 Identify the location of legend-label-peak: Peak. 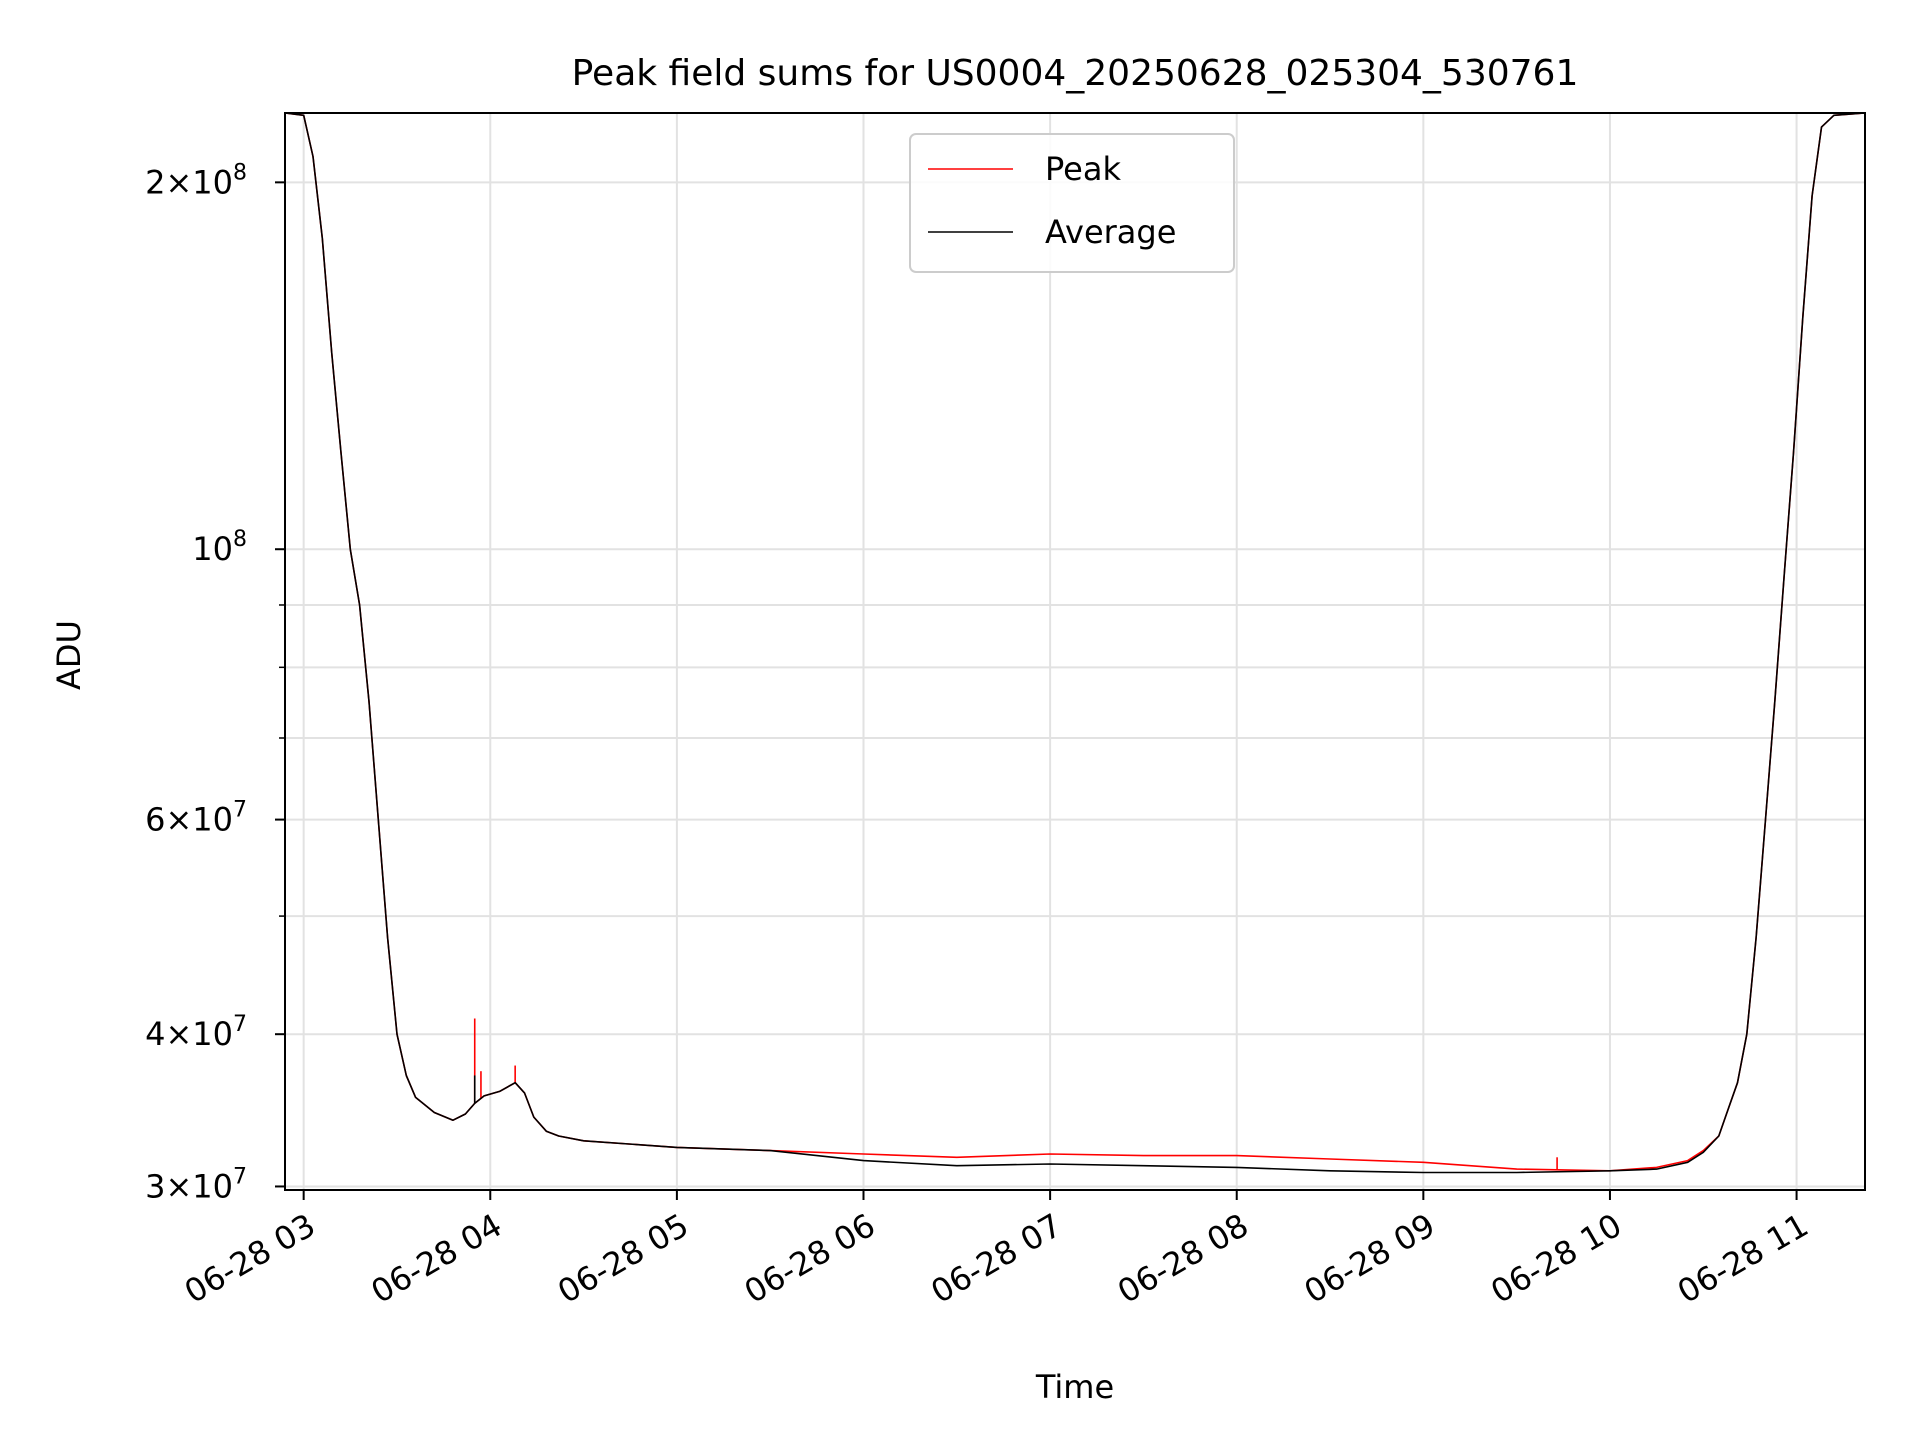
(1083, 169).